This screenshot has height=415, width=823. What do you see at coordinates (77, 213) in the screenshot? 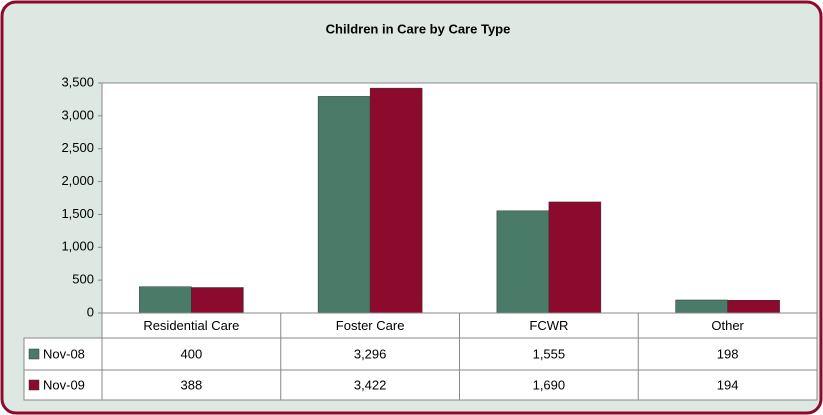
I see `y-tick-label: 1,500` at bounding box center [77, 213].